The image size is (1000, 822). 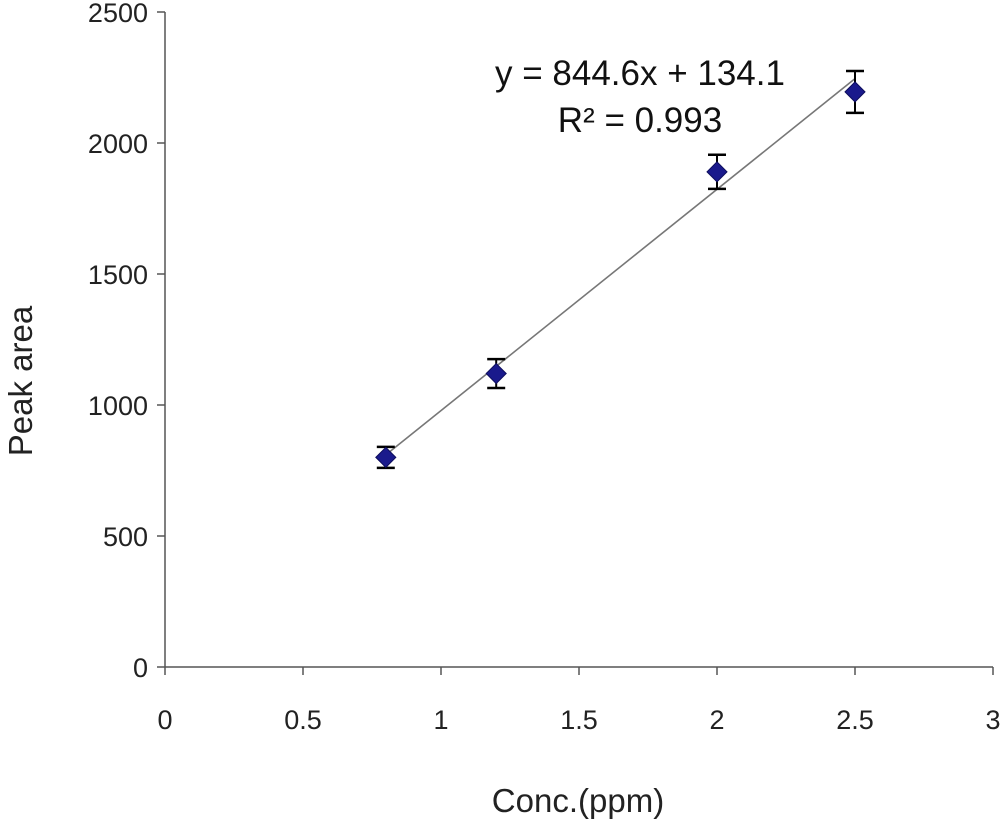 I want to click on y-tick-label: 0, so click(x=140, y=668).